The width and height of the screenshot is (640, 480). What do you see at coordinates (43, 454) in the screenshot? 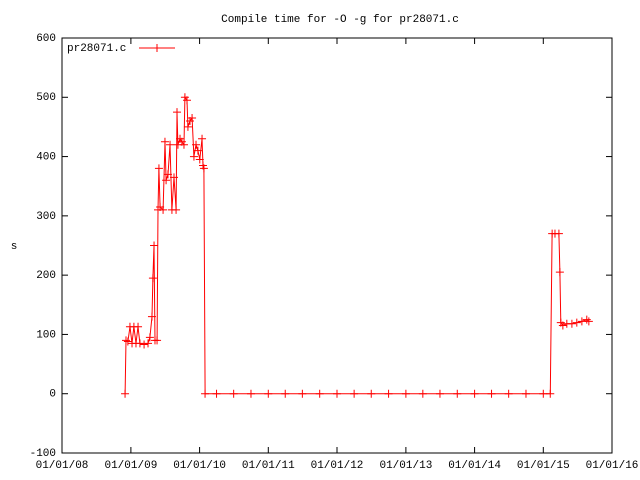
I see `y-tick-label: -100` at bounding box center [43, 454].